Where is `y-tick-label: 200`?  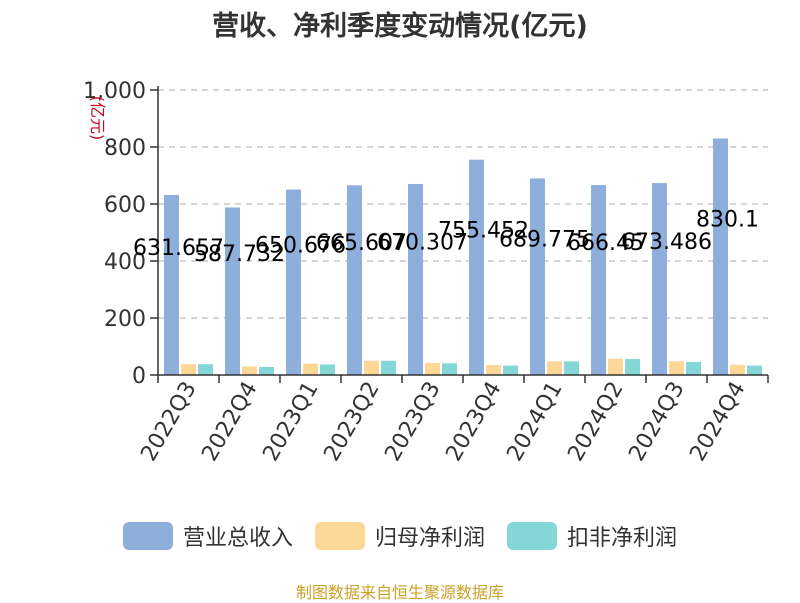
y-tick-label: 200 is located at coordinates (125, 319).